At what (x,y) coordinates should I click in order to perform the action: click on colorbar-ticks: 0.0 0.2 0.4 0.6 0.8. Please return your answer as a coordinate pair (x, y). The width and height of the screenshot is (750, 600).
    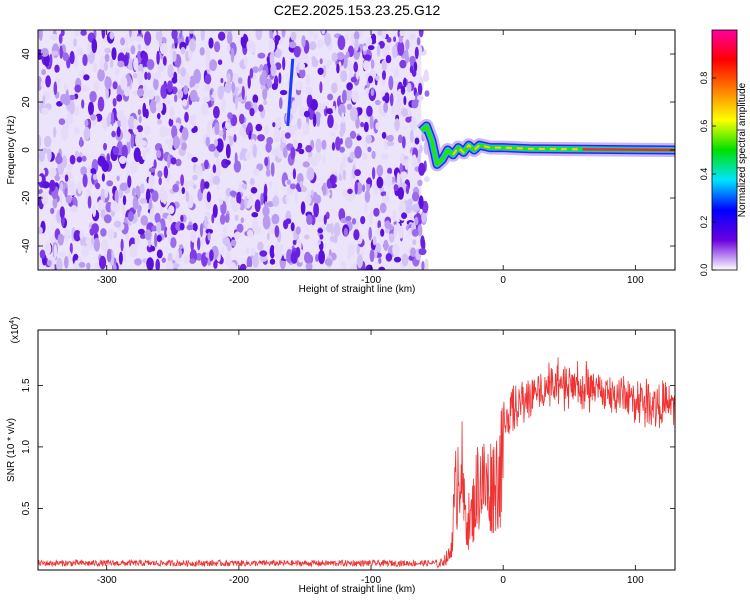
    Looking at the image, I should click on (707, 174).